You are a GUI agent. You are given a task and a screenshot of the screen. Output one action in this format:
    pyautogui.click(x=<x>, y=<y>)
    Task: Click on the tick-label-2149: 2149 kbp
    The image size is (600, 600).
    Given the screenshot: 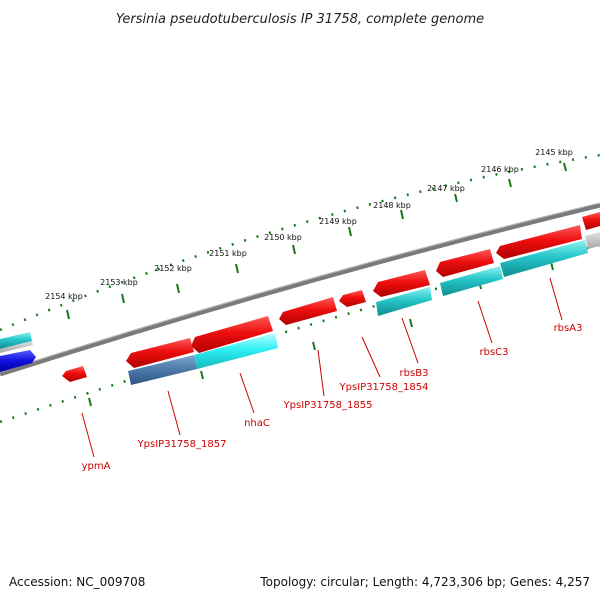 What is the action you would take?
    pyautogui.click(x=338, y=221)
    